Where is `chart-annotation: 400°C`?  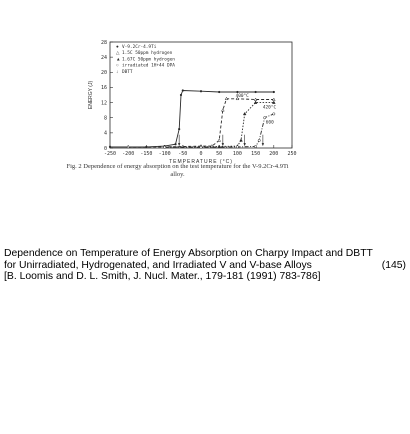 chart-annotation: 400°C is located at coordinates (243, 96).